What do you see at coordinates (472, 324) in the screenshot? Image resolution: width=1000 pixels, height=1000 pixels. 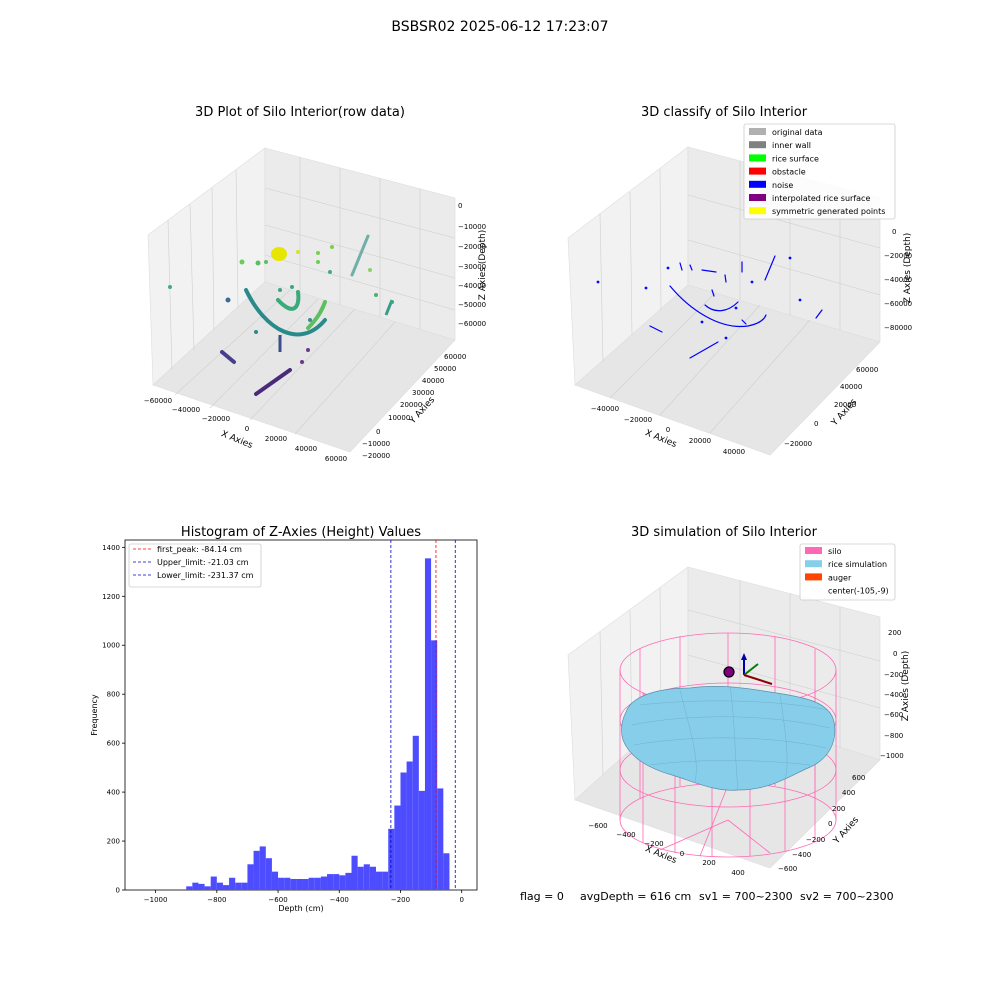 I see `raw-z-tick: −60000` at bounding box center [472, 324].